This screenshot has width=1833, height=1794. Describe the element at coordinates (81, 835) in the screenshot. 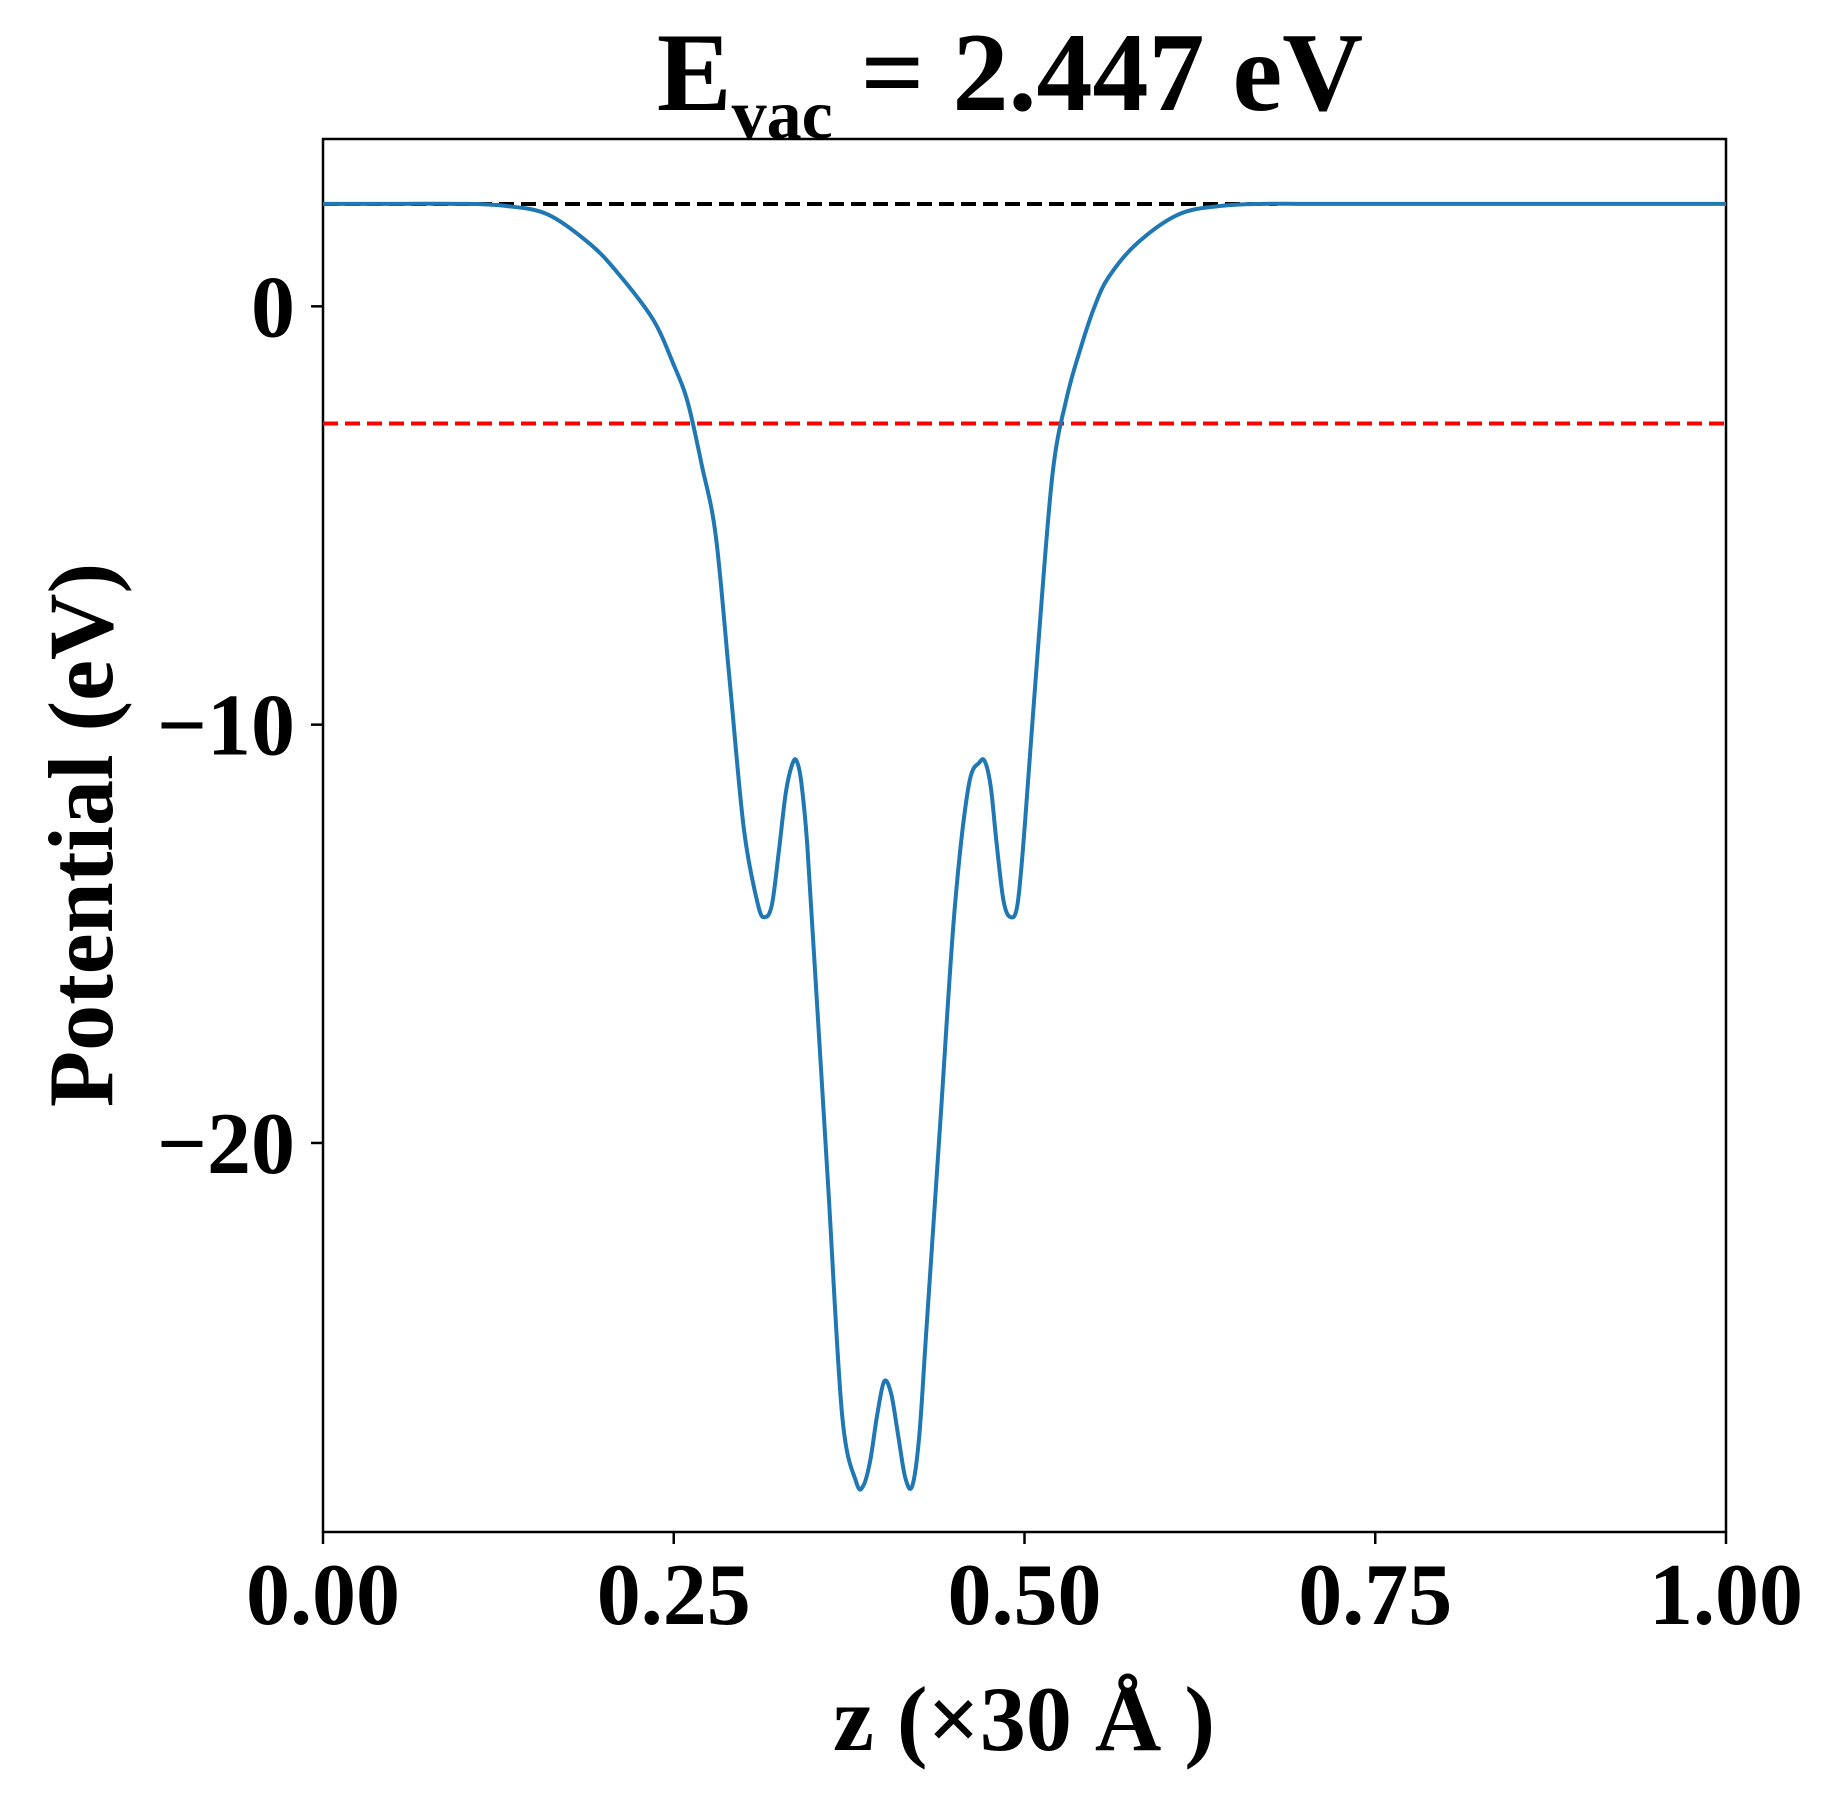

I see `y-axis-label: Potential (eV)` at that location.